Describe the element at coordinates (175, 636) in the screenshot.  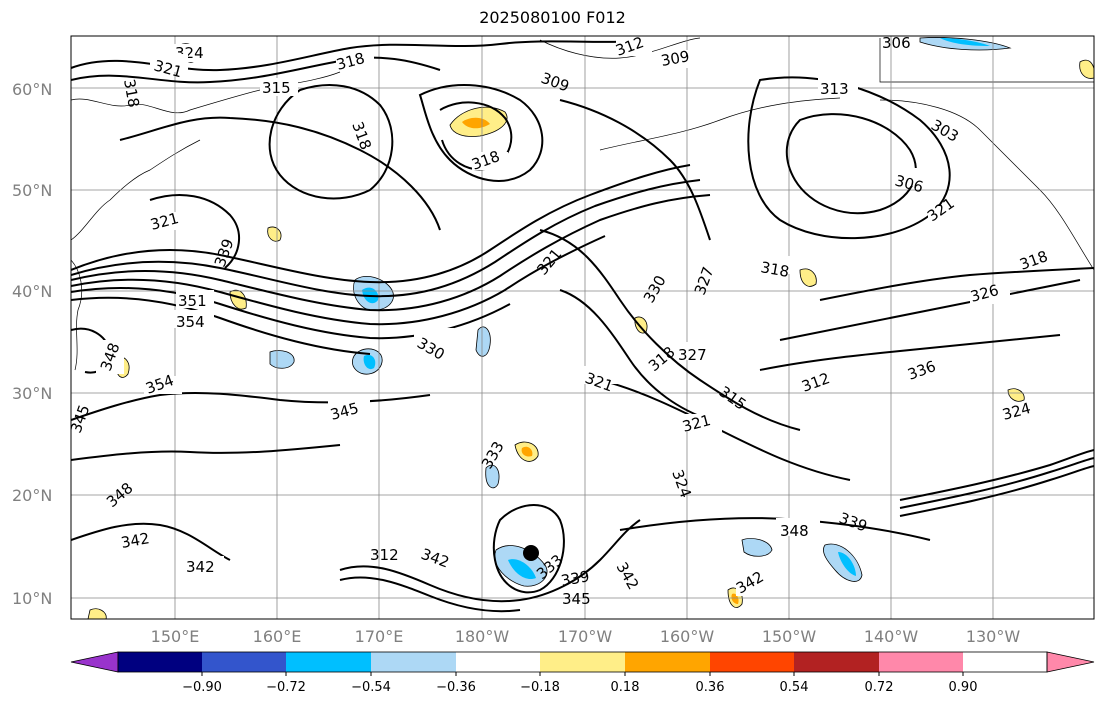
I see `lon-label-150e: 150°E` at that location.